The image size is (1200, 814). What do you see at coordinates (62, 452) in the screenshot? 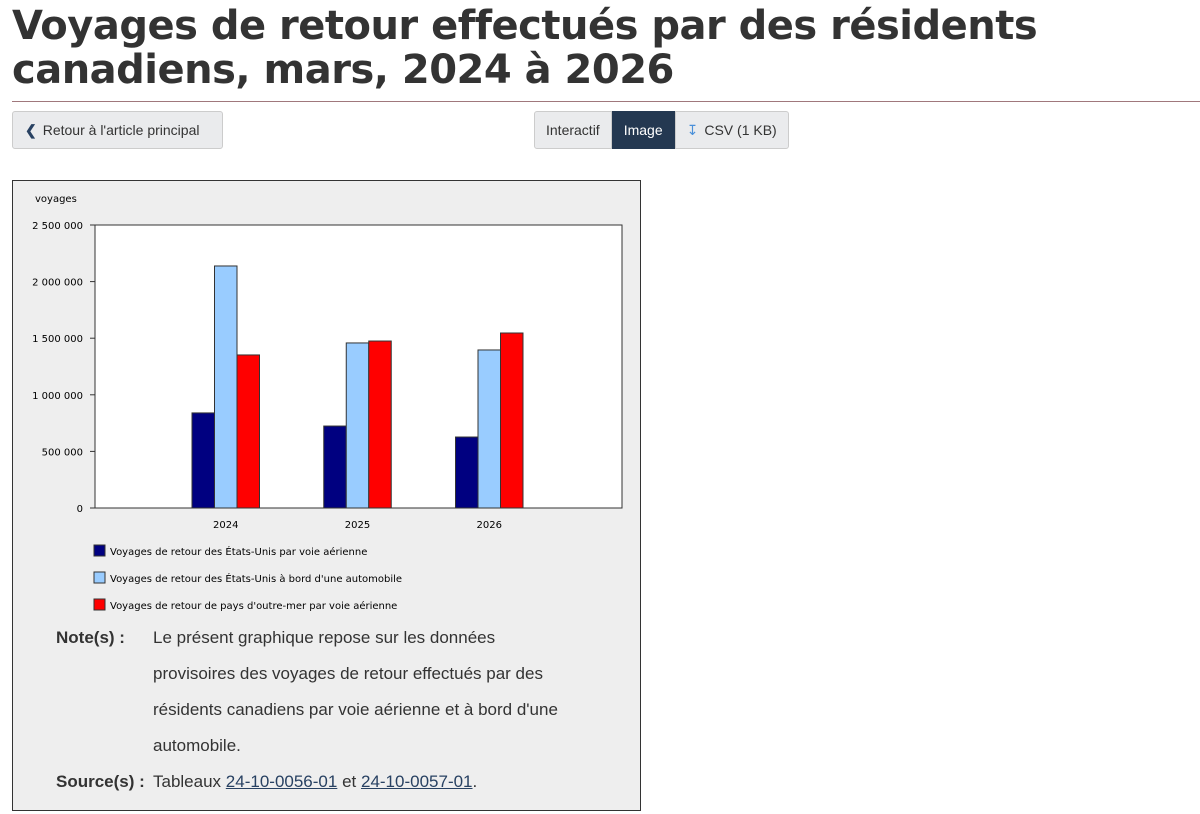
I see `y-tick-label: 500 000` at bounding box center [62, 452].